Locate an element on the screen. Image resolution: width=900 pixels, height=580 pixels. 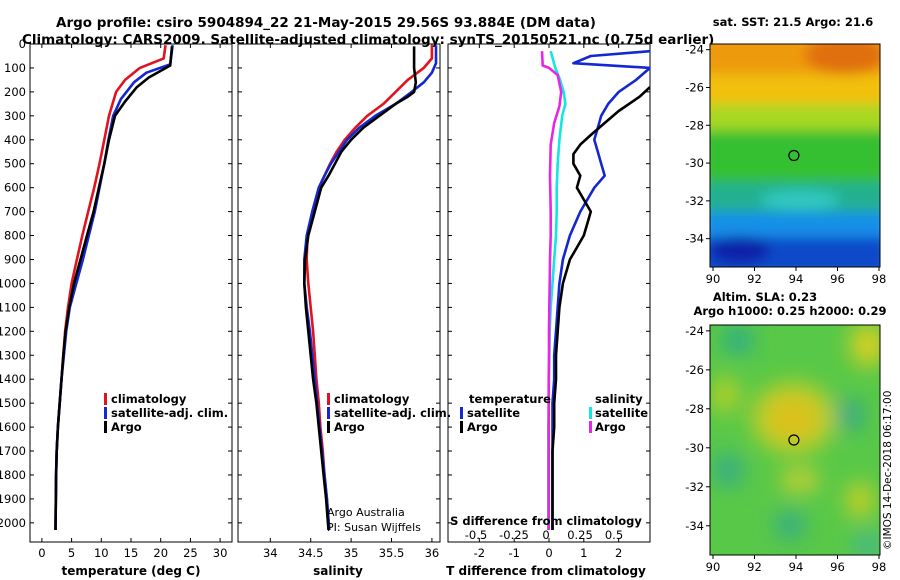
sst-argo-position-marker is located at coordinates (794, 155).